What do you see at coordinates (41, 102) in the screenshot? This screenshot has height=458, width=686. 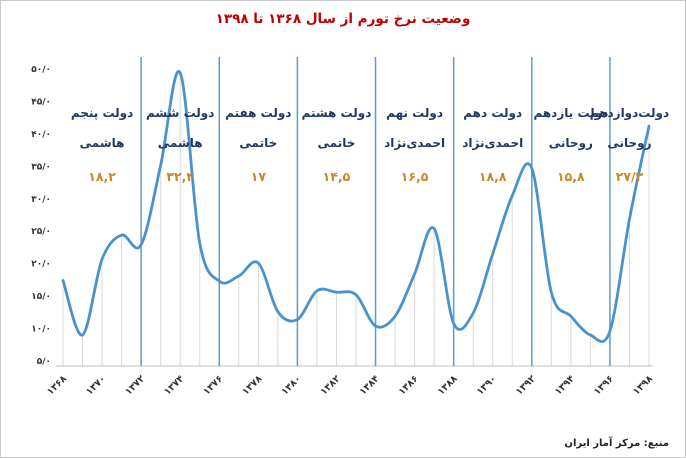 I see `y-axis-label: ۴۵/۰` at bounding box center [41, 102].